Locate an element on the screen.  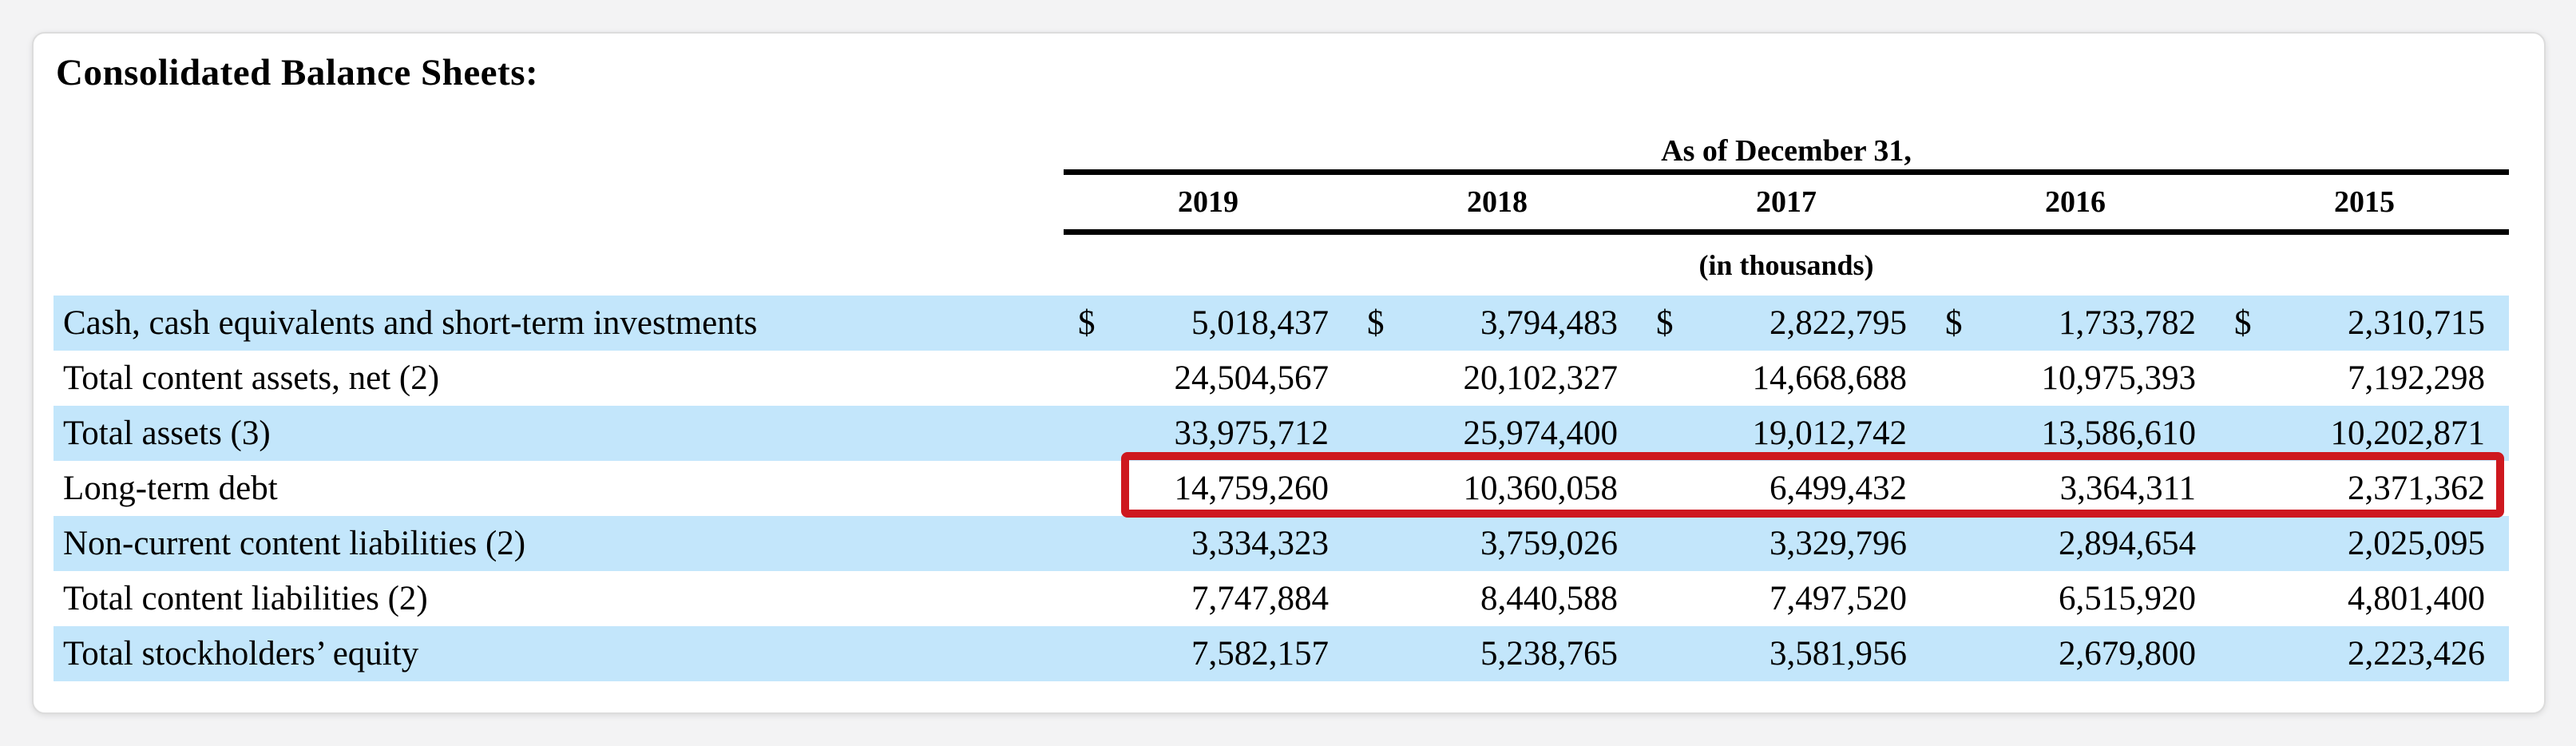
cell-value: 5,018,437 is located at coordinates (1236, 323).